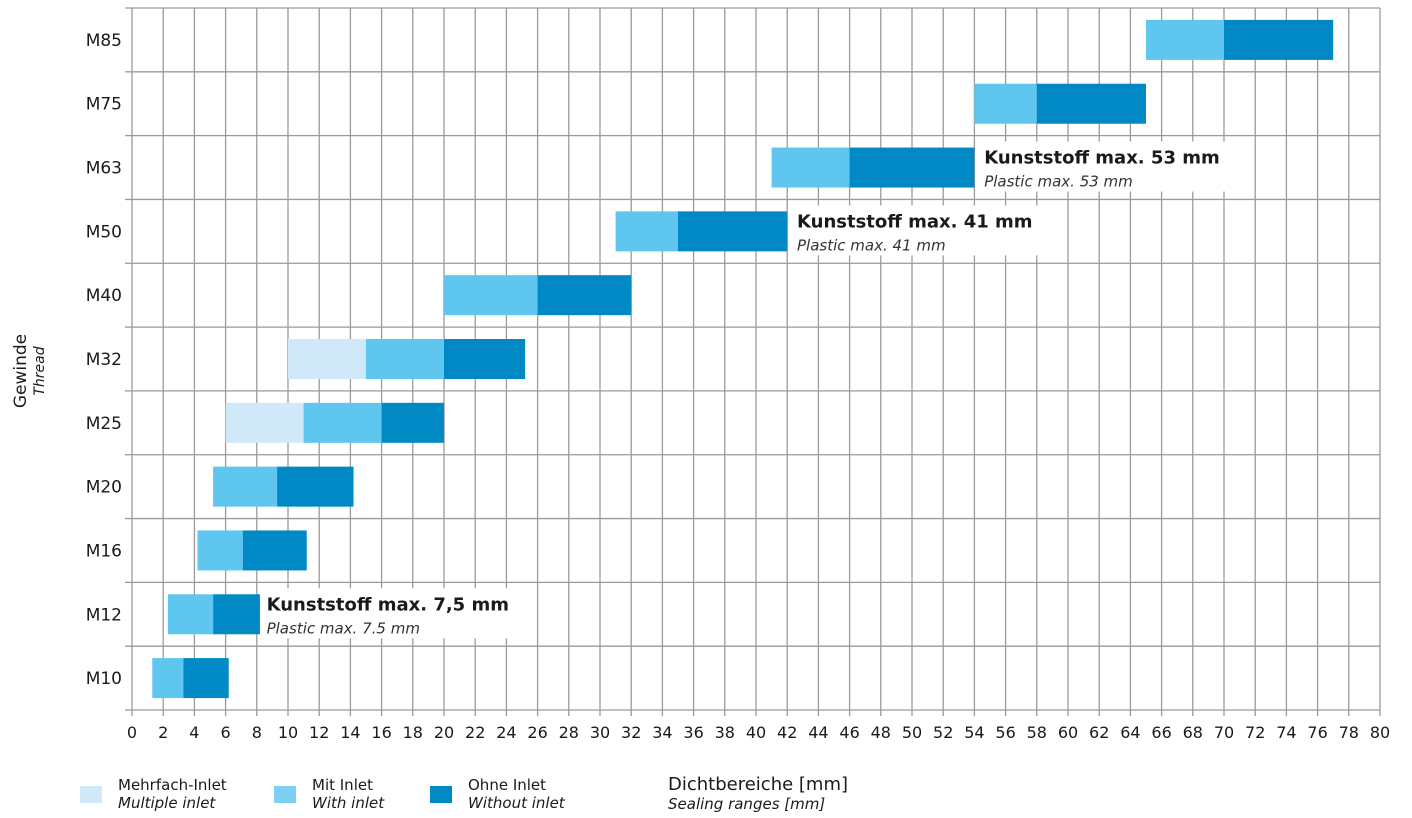 This screenshot has width=1412, height=818. Describe the element at coordinates (104, 615) in the screenshot. I see `category-label: M12` at that location.